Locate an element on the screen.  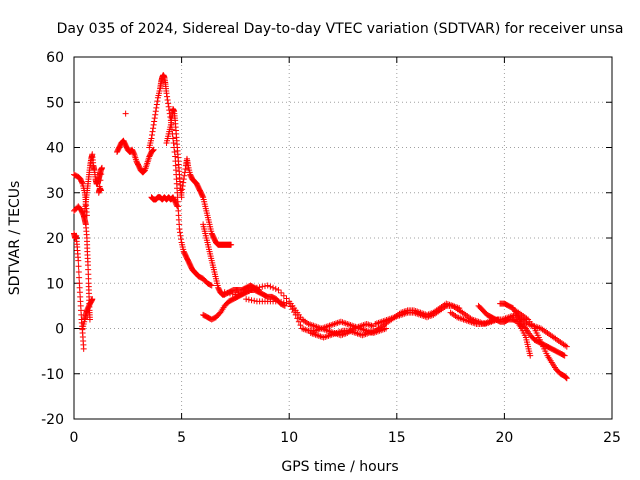
y-tick-label: 20 is located at coordinates (55, 239).